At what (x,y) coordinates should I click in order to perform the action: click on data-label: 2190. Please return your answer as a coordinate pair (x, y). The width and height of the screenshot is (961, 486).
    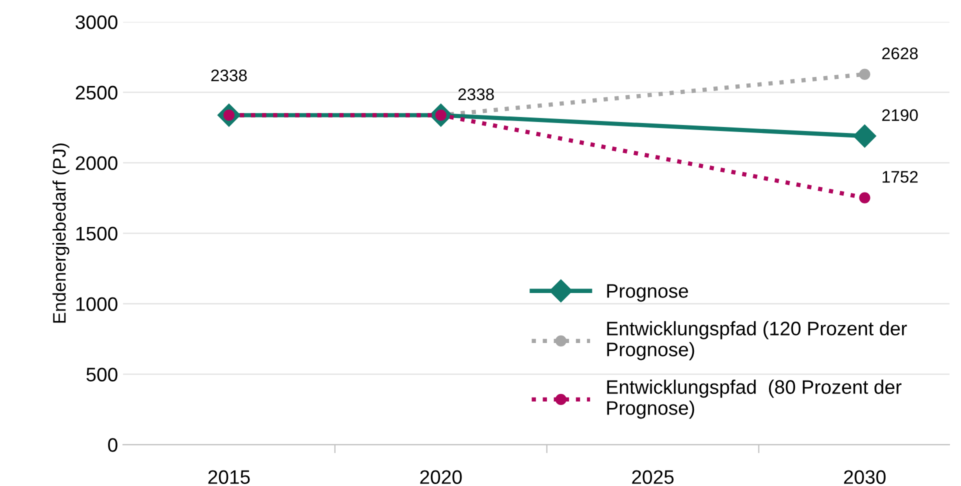
    Looking at the image, I should click on (900, 115).